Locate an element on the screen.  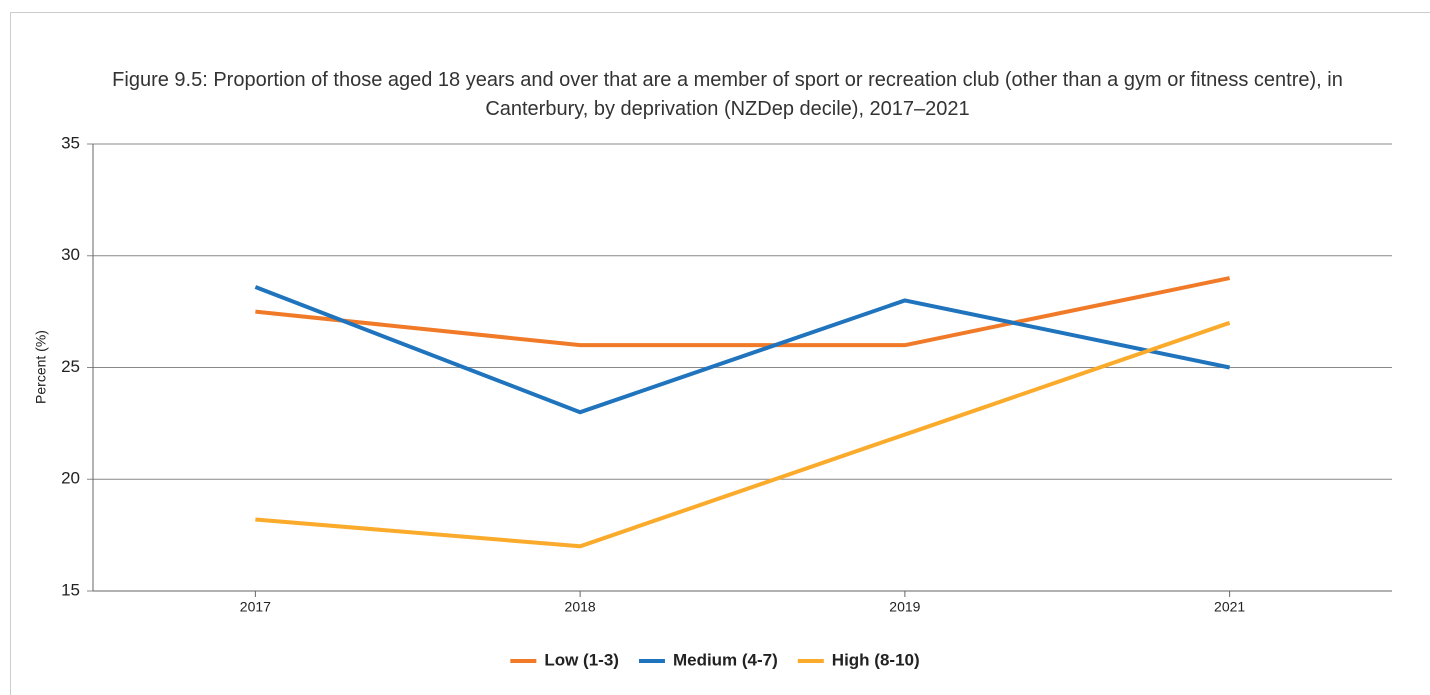
legend-label: Medium (4-7) is located at coordinates (725, 659).